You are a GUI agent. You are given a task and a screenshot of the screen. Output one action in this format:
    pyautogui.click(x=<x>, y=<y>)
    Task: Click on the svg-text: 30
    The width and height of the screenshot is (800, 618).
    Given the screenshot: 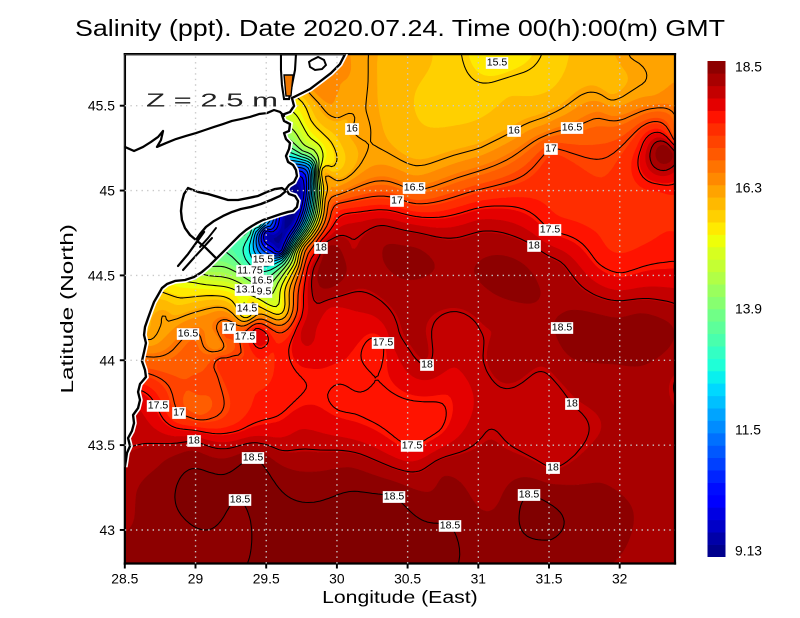 What is the action you would take?
    pyautogui.click(x=337, y=578)
    